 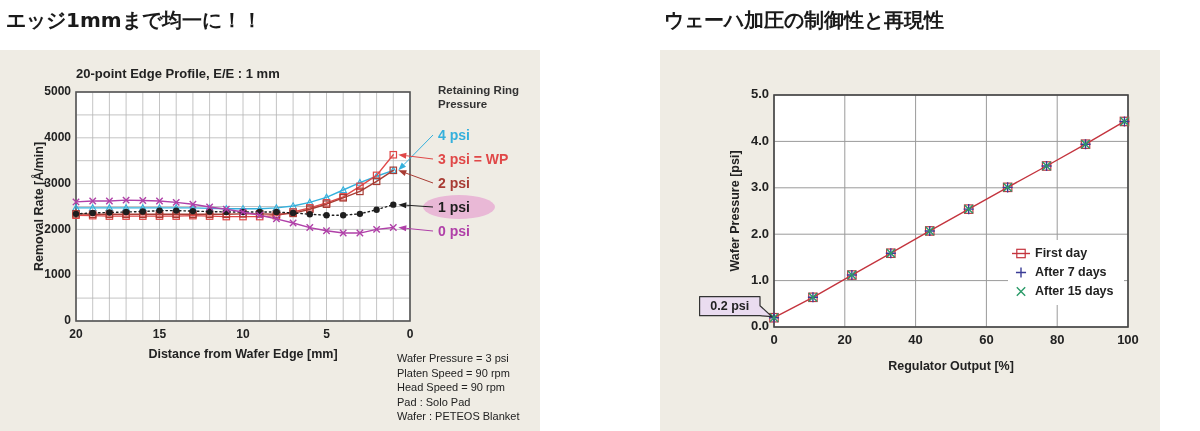 I want to click on y-tick-label: 3.0, so click(x=759, y=187).